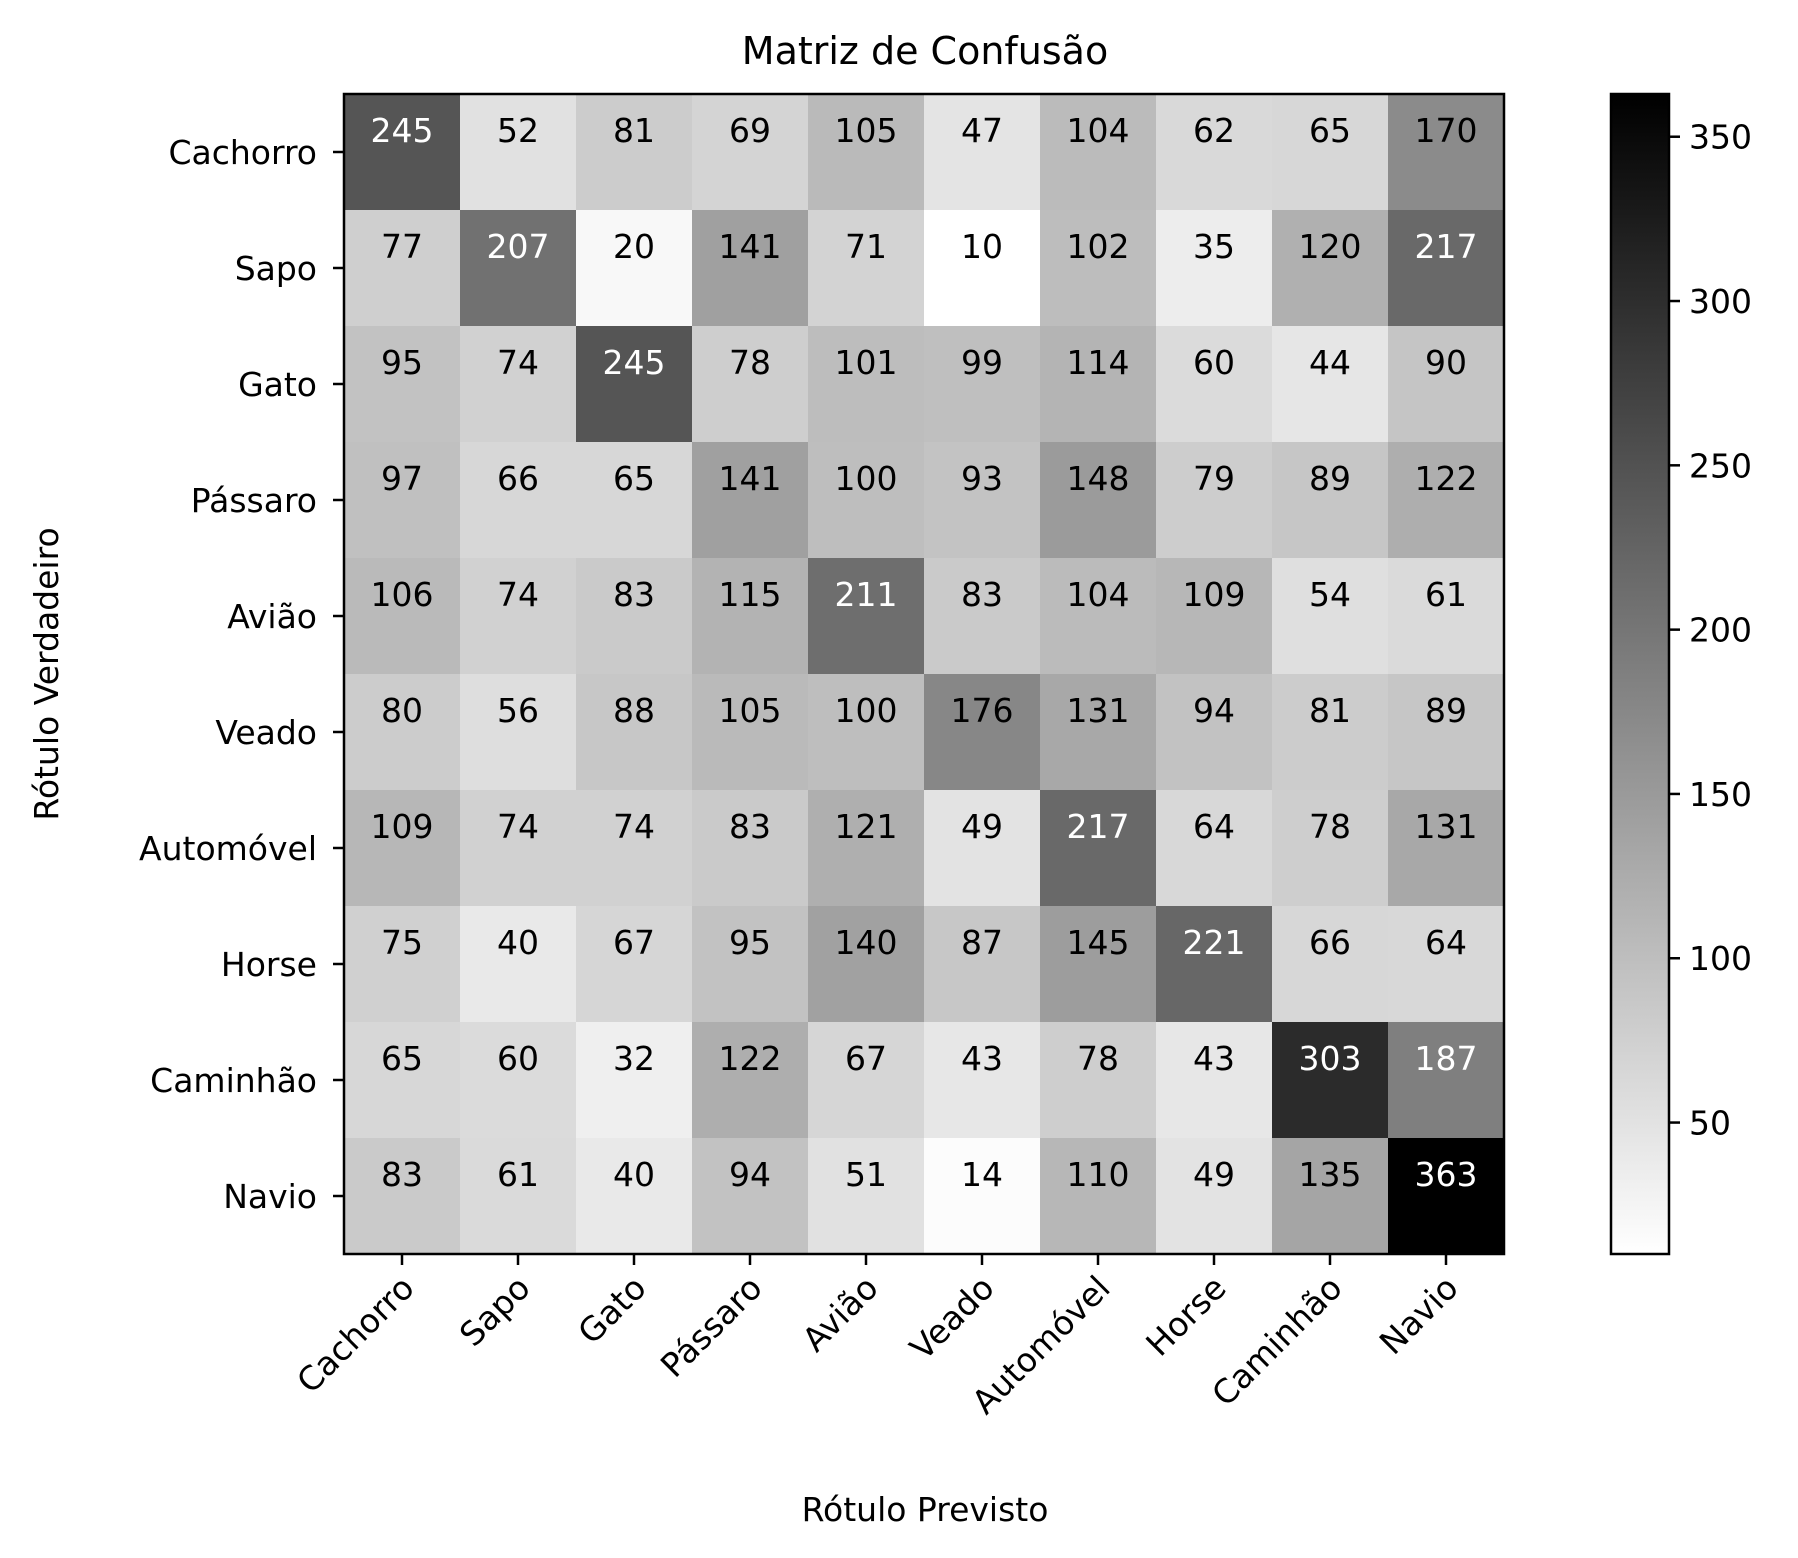 The height and width of the screenshot is (1558, 1798). Describe the element at coordinates (982, 478) in the screenshot. I see `cell-value-label: 93` at that location.